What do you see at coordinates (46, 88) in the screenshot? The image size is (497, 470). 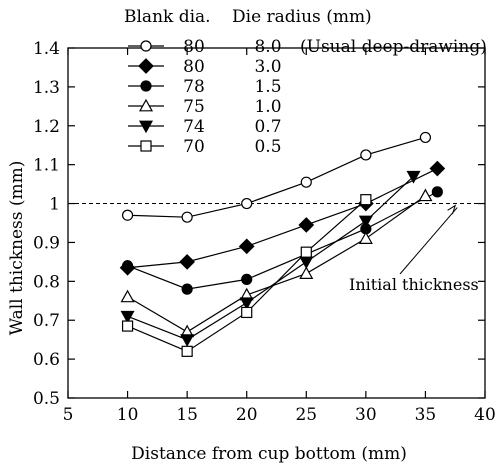 I see `y-tick-label: 1.3` at bounding box center [46, 88].